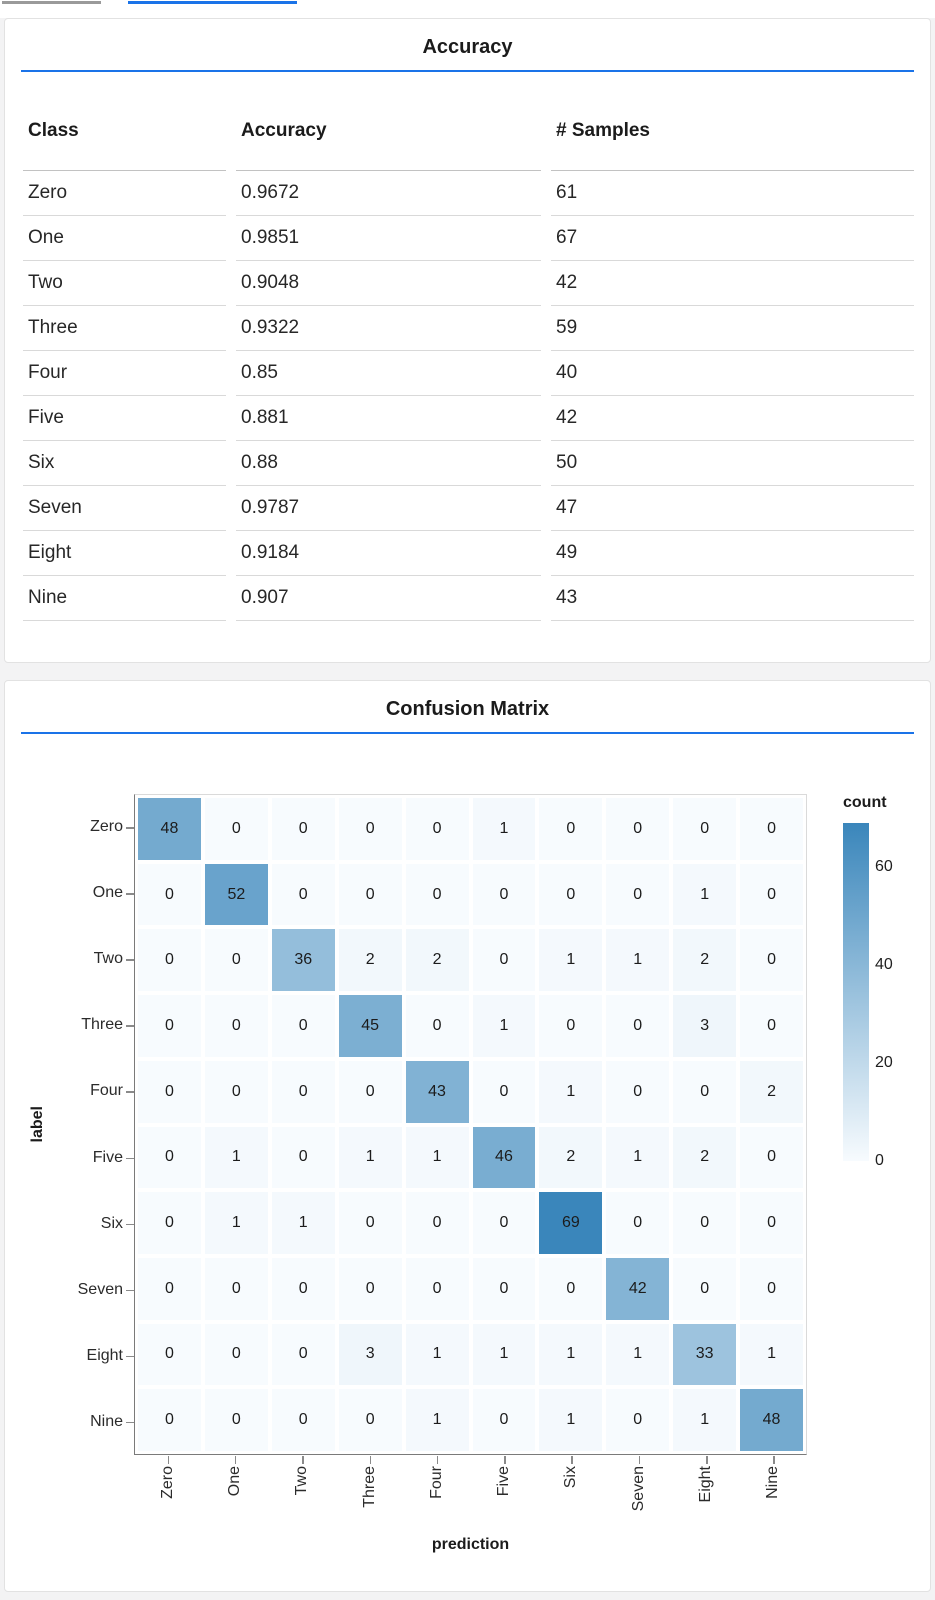  What do you see at coordinates (108, 959) in the screenshot?
I see `y-axis-tick-label: Two` at bounding box center [108, 959].